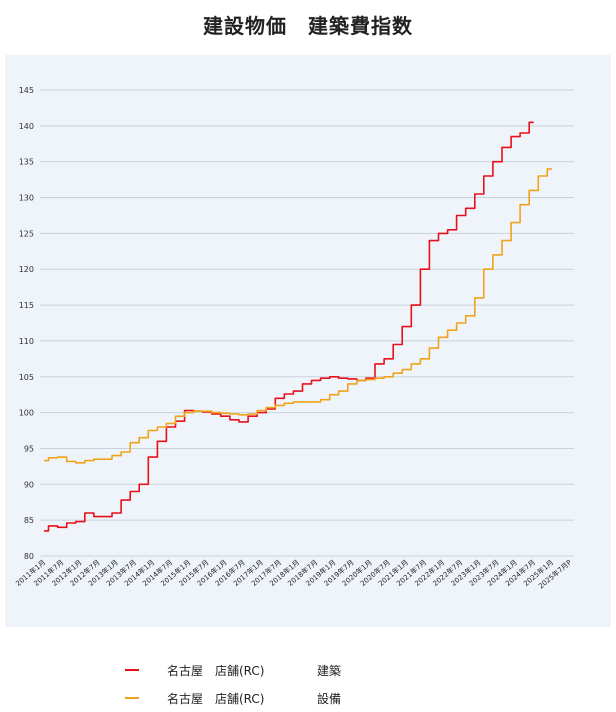 This screenshot has width=616, height=712. Describe the element at coordinates (132, 698) in the screenshot. I see `legend-swatch-setsubi` at that location.